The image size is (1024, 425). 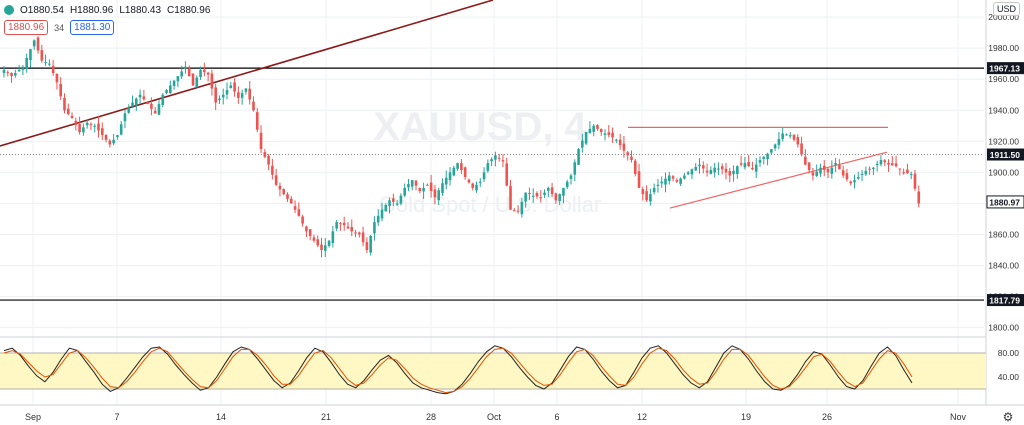 I want to click on bid-ask-bar: 1880.96 34 1881.30, so click(x=59, y=27).